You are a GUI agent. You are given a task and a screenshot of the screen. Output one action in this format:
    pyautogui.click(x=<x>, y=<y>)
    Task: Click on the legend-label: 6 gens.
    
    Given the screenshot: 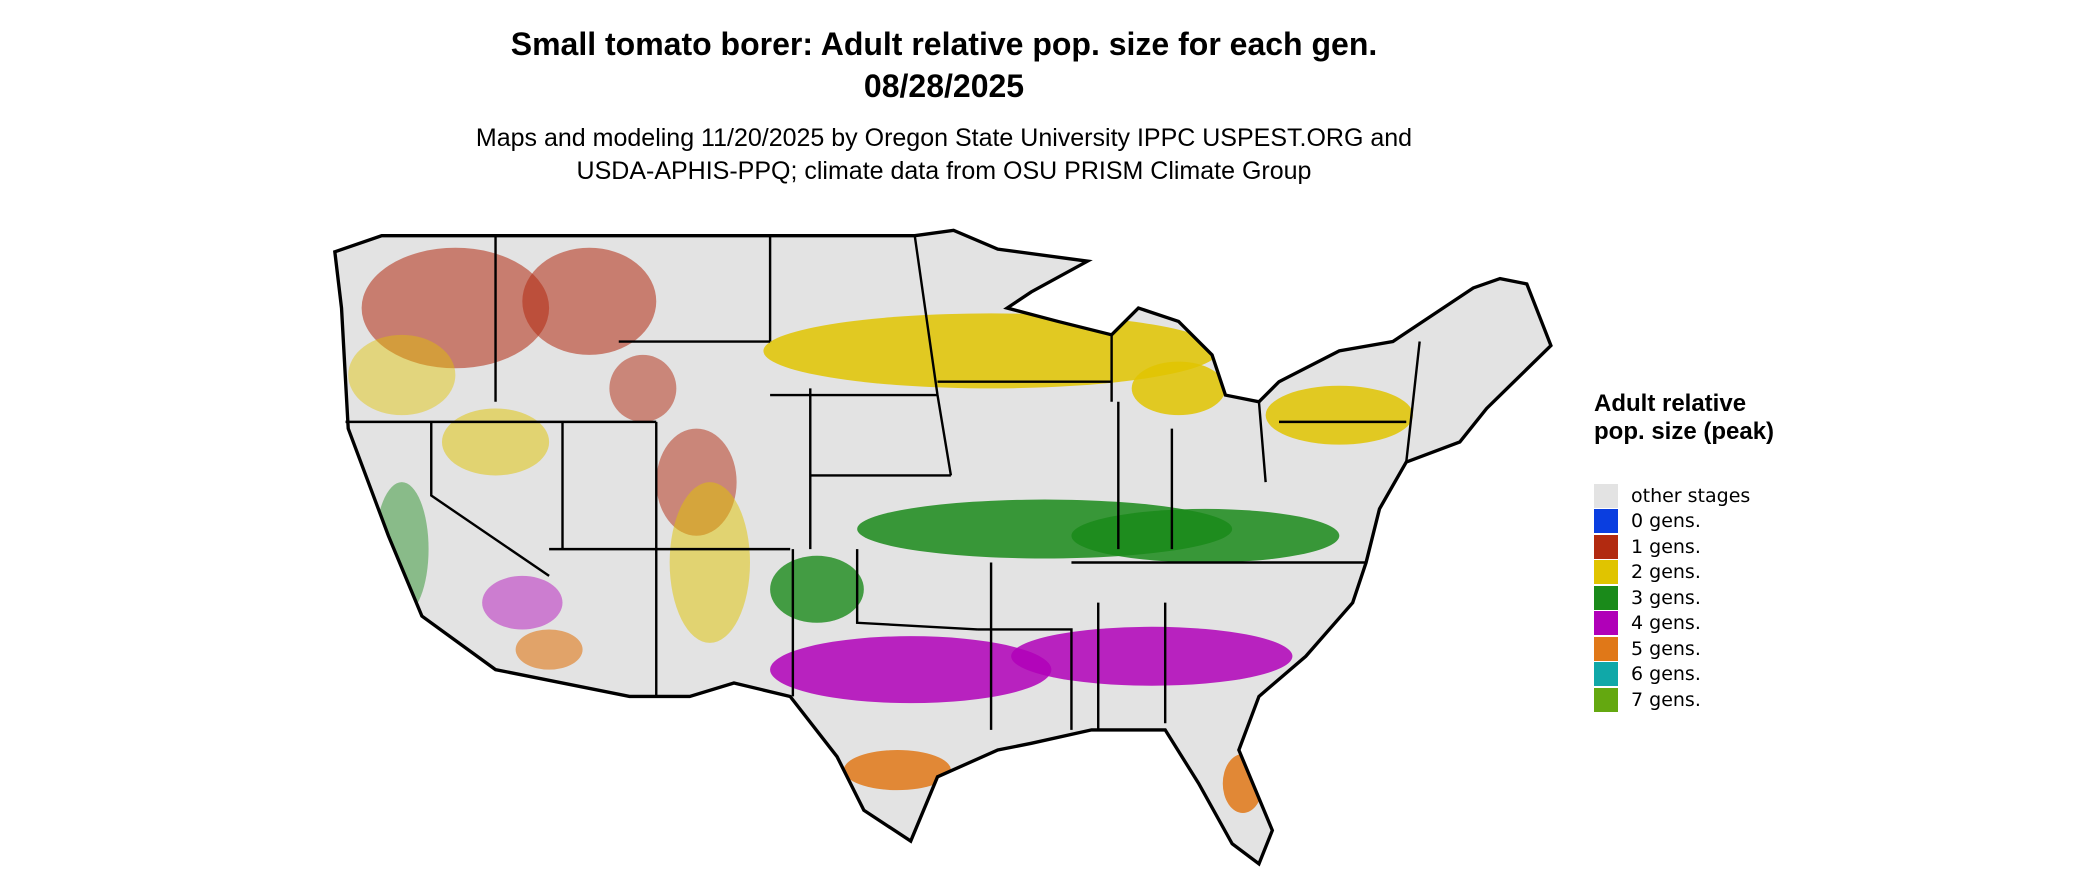 What is the action you would take?
    pyautogui.click(x=1666, y=674)
    